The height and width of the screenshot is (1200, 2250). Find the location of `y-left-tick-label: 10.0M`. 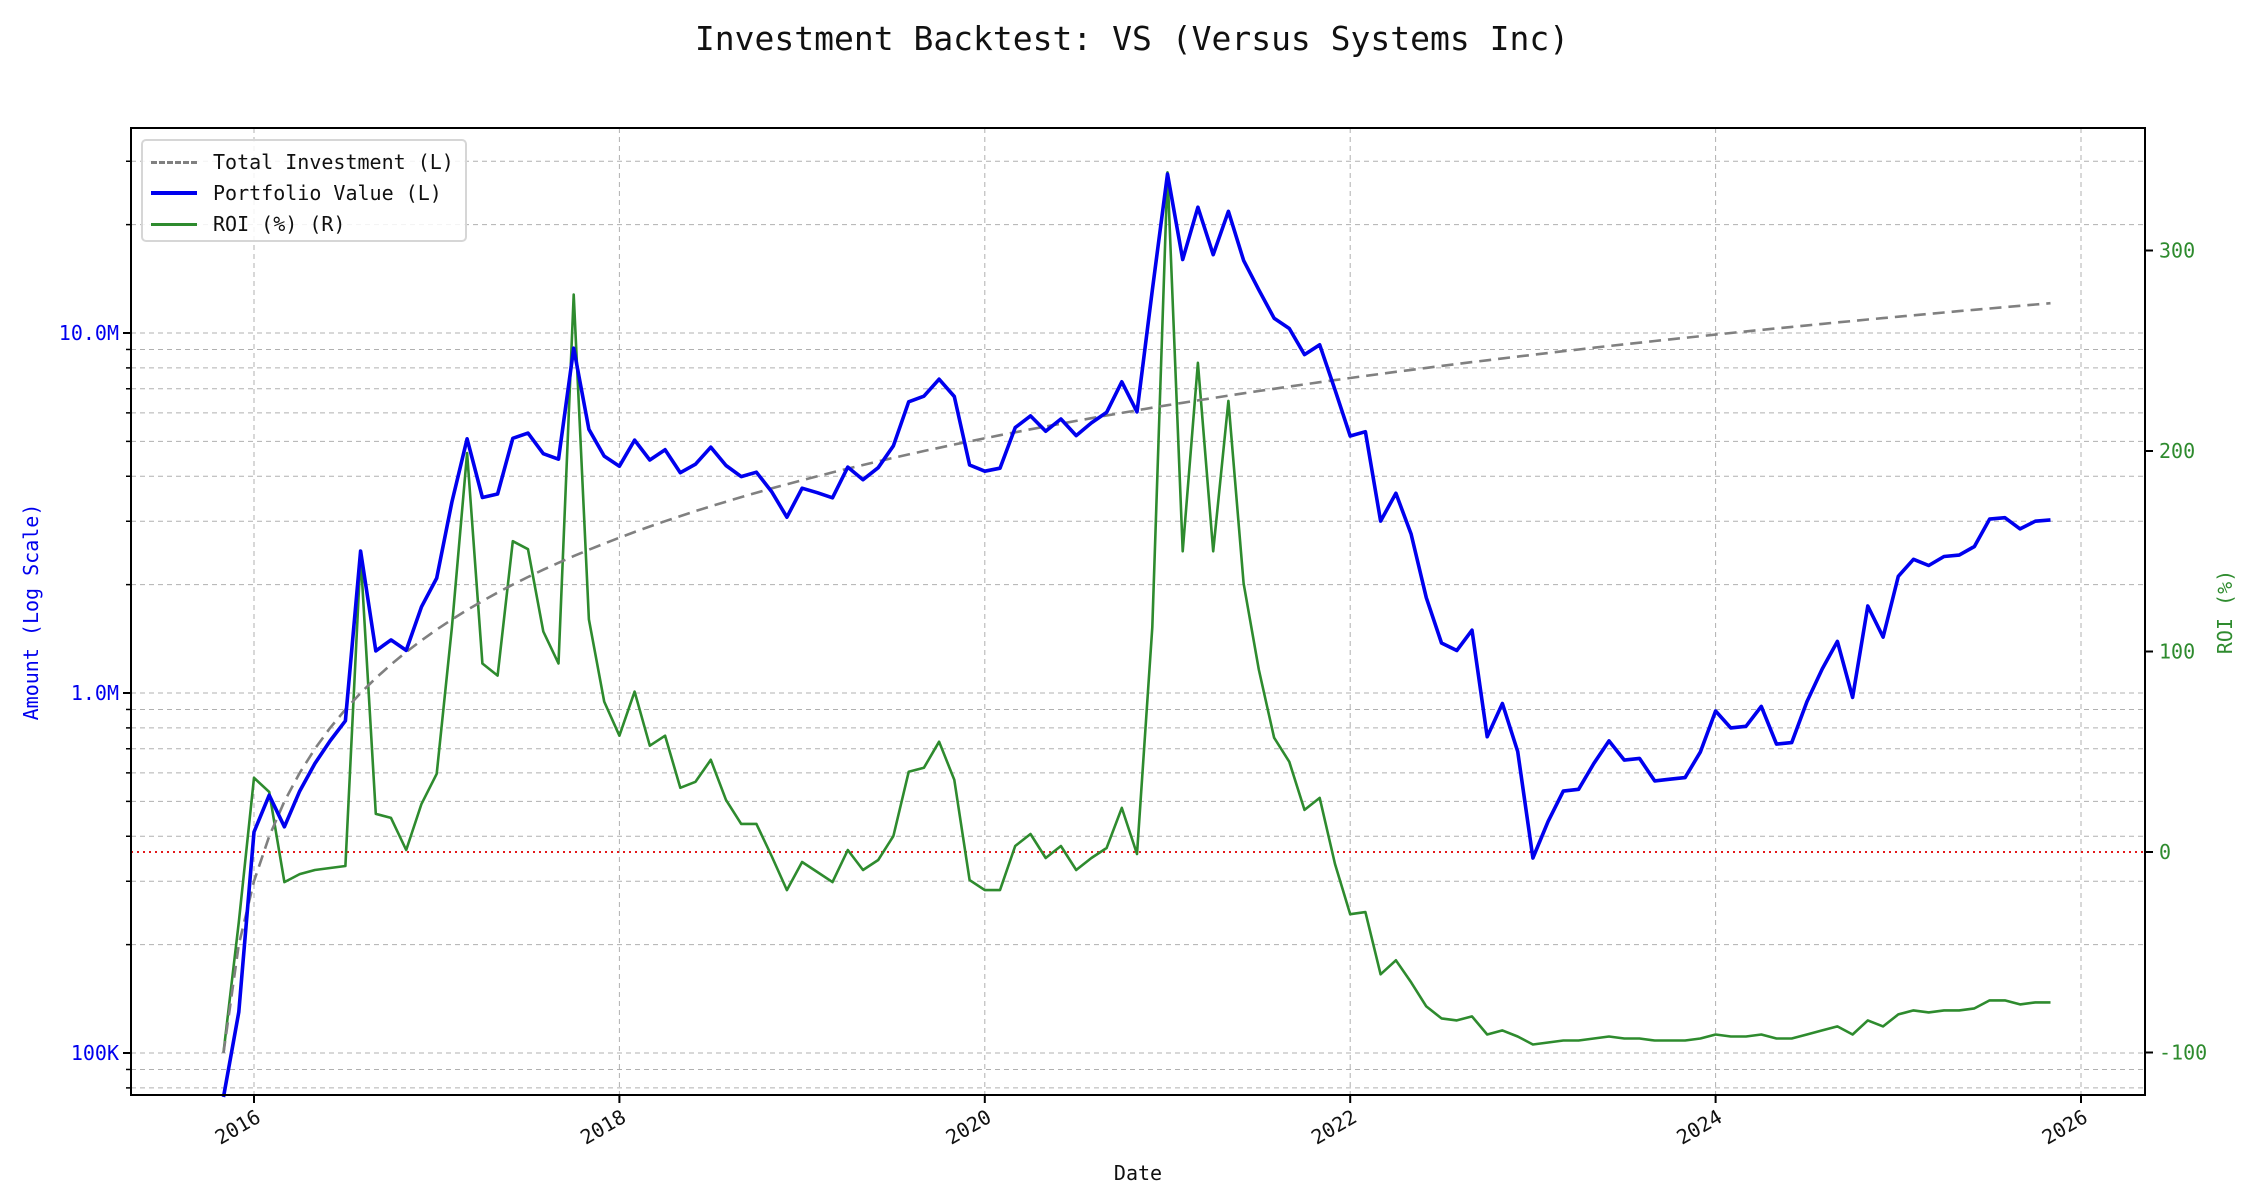

y-left-tick-label: 10.0M is located at coordinates (89, 333).